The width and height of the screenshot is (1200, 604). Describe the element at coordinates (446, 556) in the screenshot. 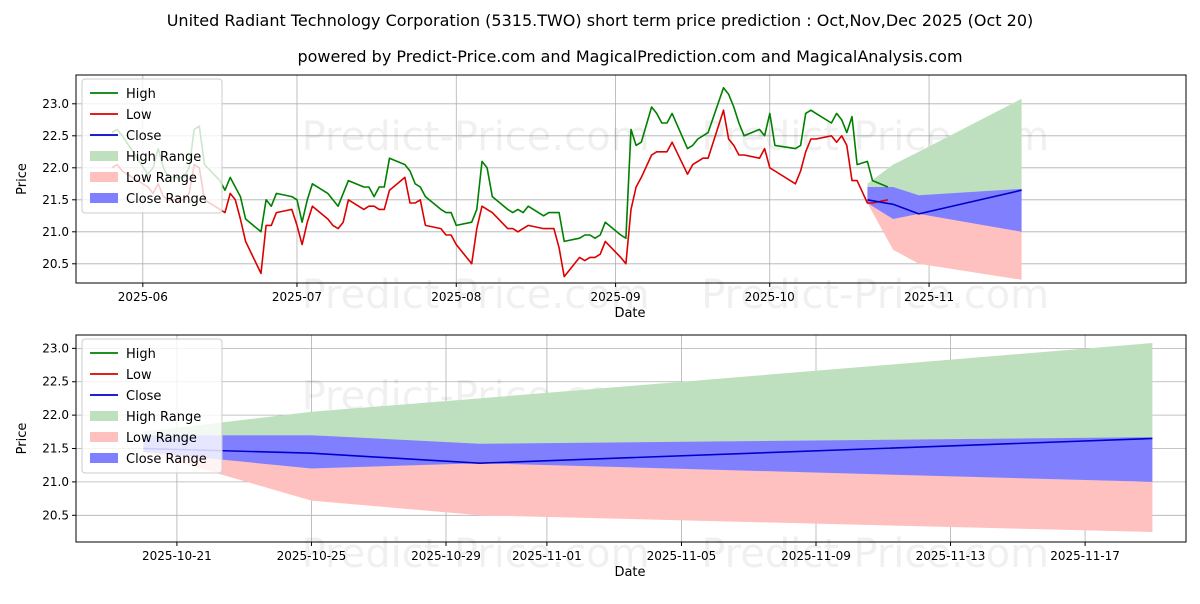

I see `x-tick-label: 2025-10-29` at that location.